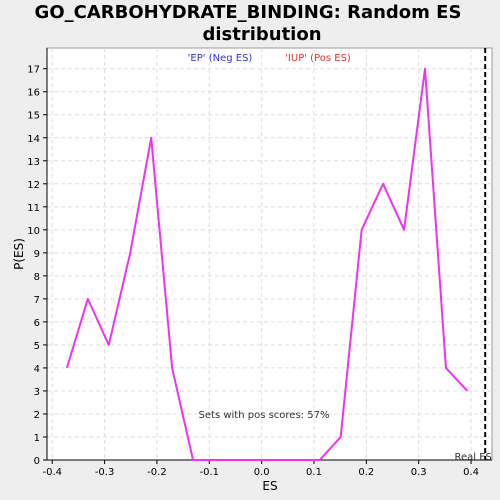 The image size is (500, 500). Describe the element at coordinates (261, 34) in the screenshot. I see `chart-title-line-2: distribution` at that location.